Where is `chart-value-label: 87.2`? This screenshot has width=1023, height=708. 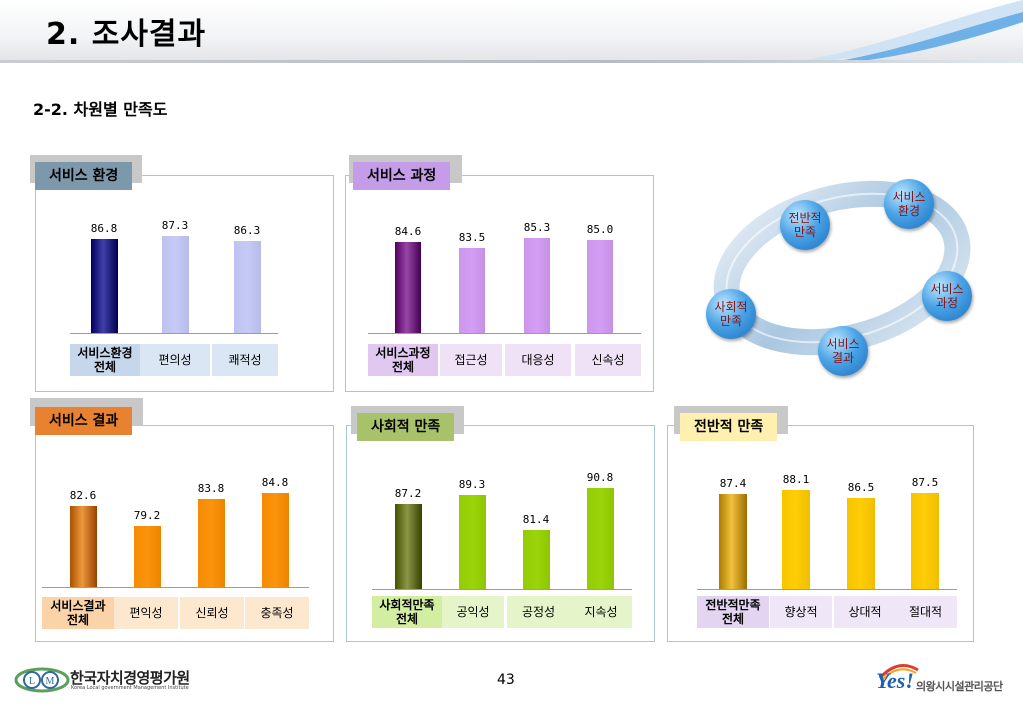
chart-value-label: 87.2 is located at coordinates (408, 494).